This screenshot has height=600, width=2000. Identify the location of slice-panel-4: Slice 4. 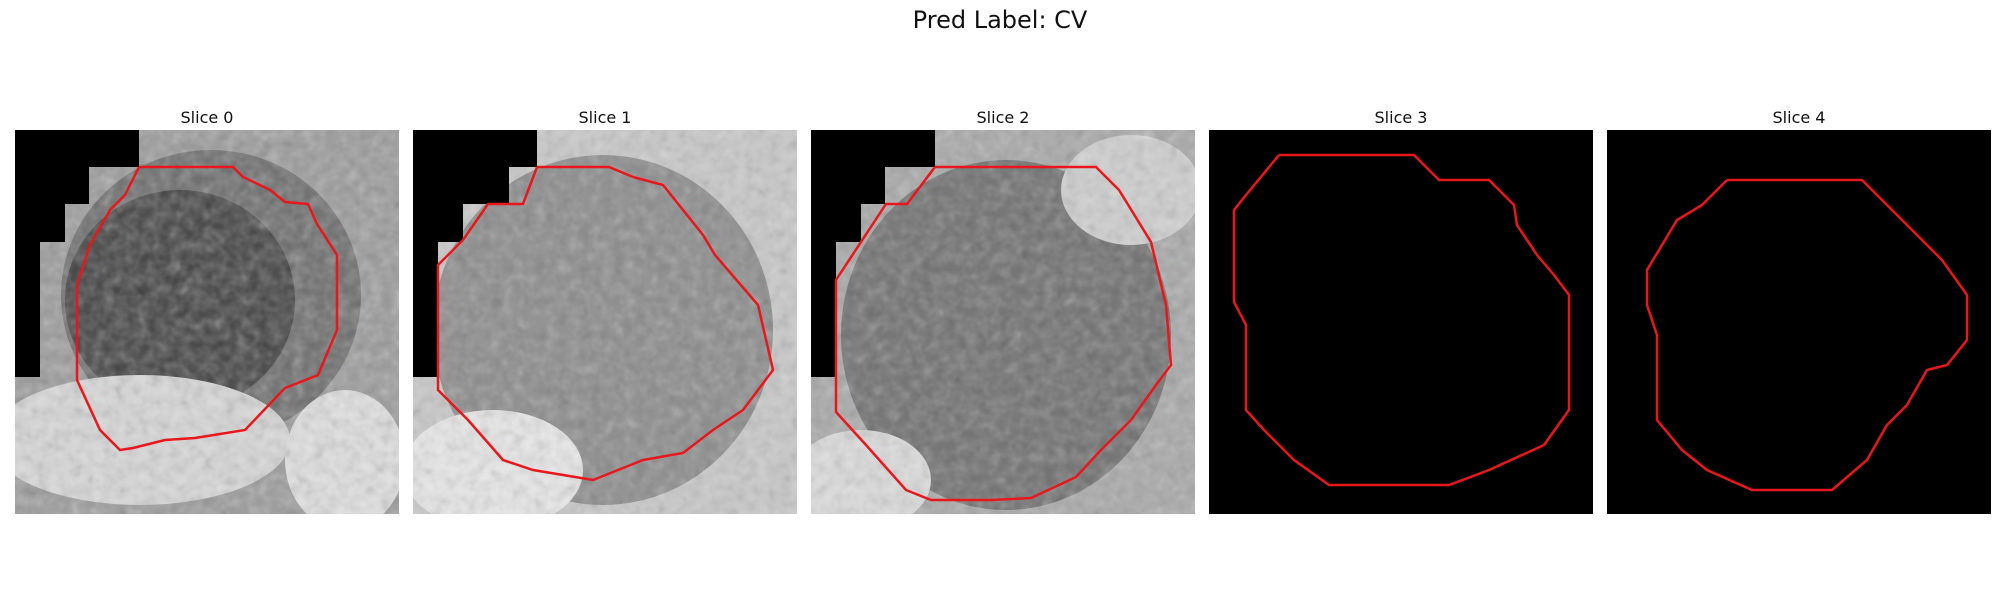
(1799, 310).